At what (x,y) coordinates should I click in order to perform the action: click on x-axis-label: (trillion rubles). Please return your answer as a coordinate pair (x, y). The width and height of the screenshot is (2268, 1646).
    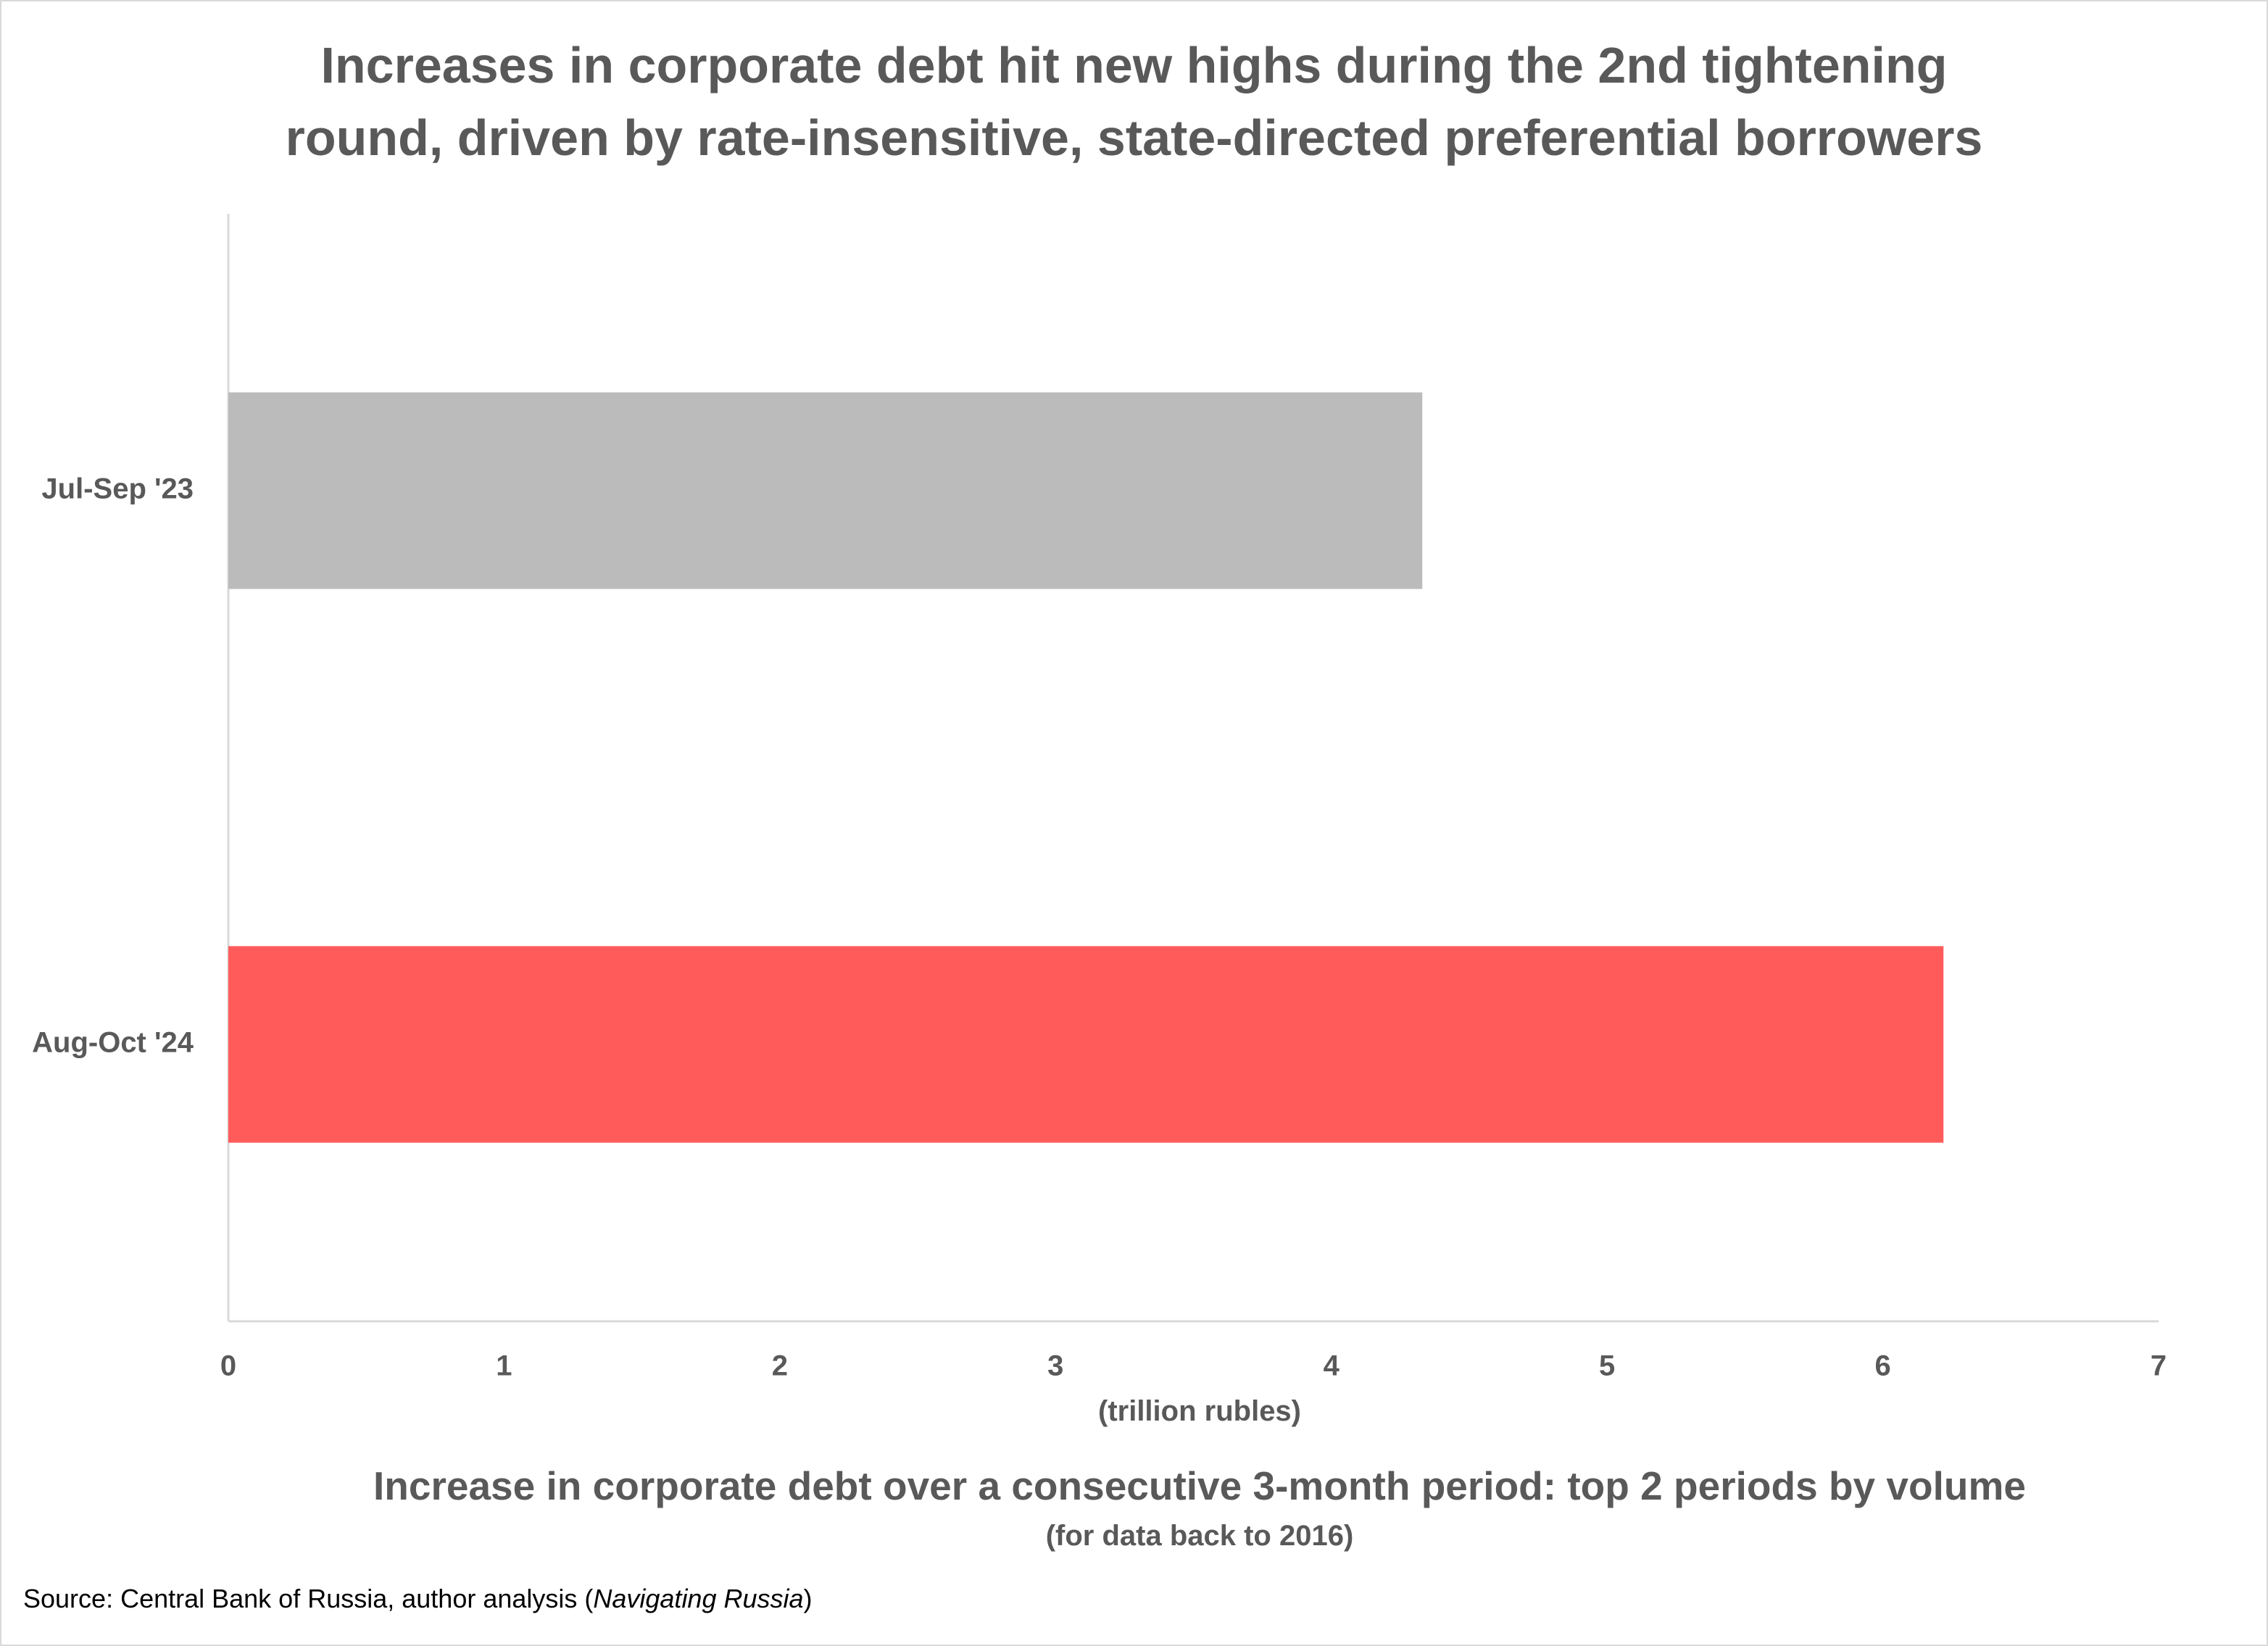
    Looking at the image, I should click on (1199, 1411).